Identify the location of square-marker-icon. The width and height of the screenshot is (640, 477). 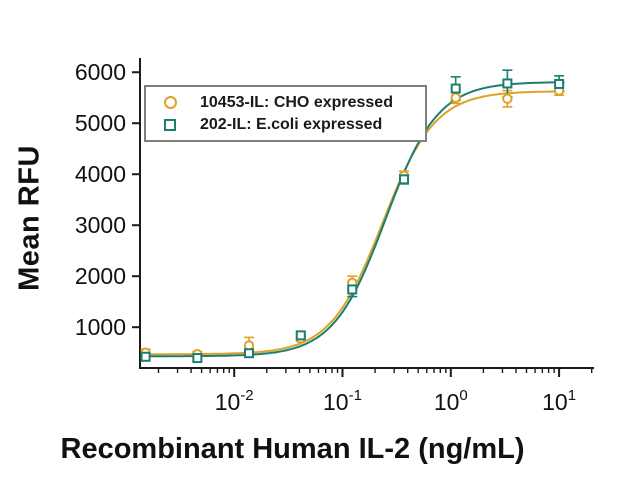
(170, 124).